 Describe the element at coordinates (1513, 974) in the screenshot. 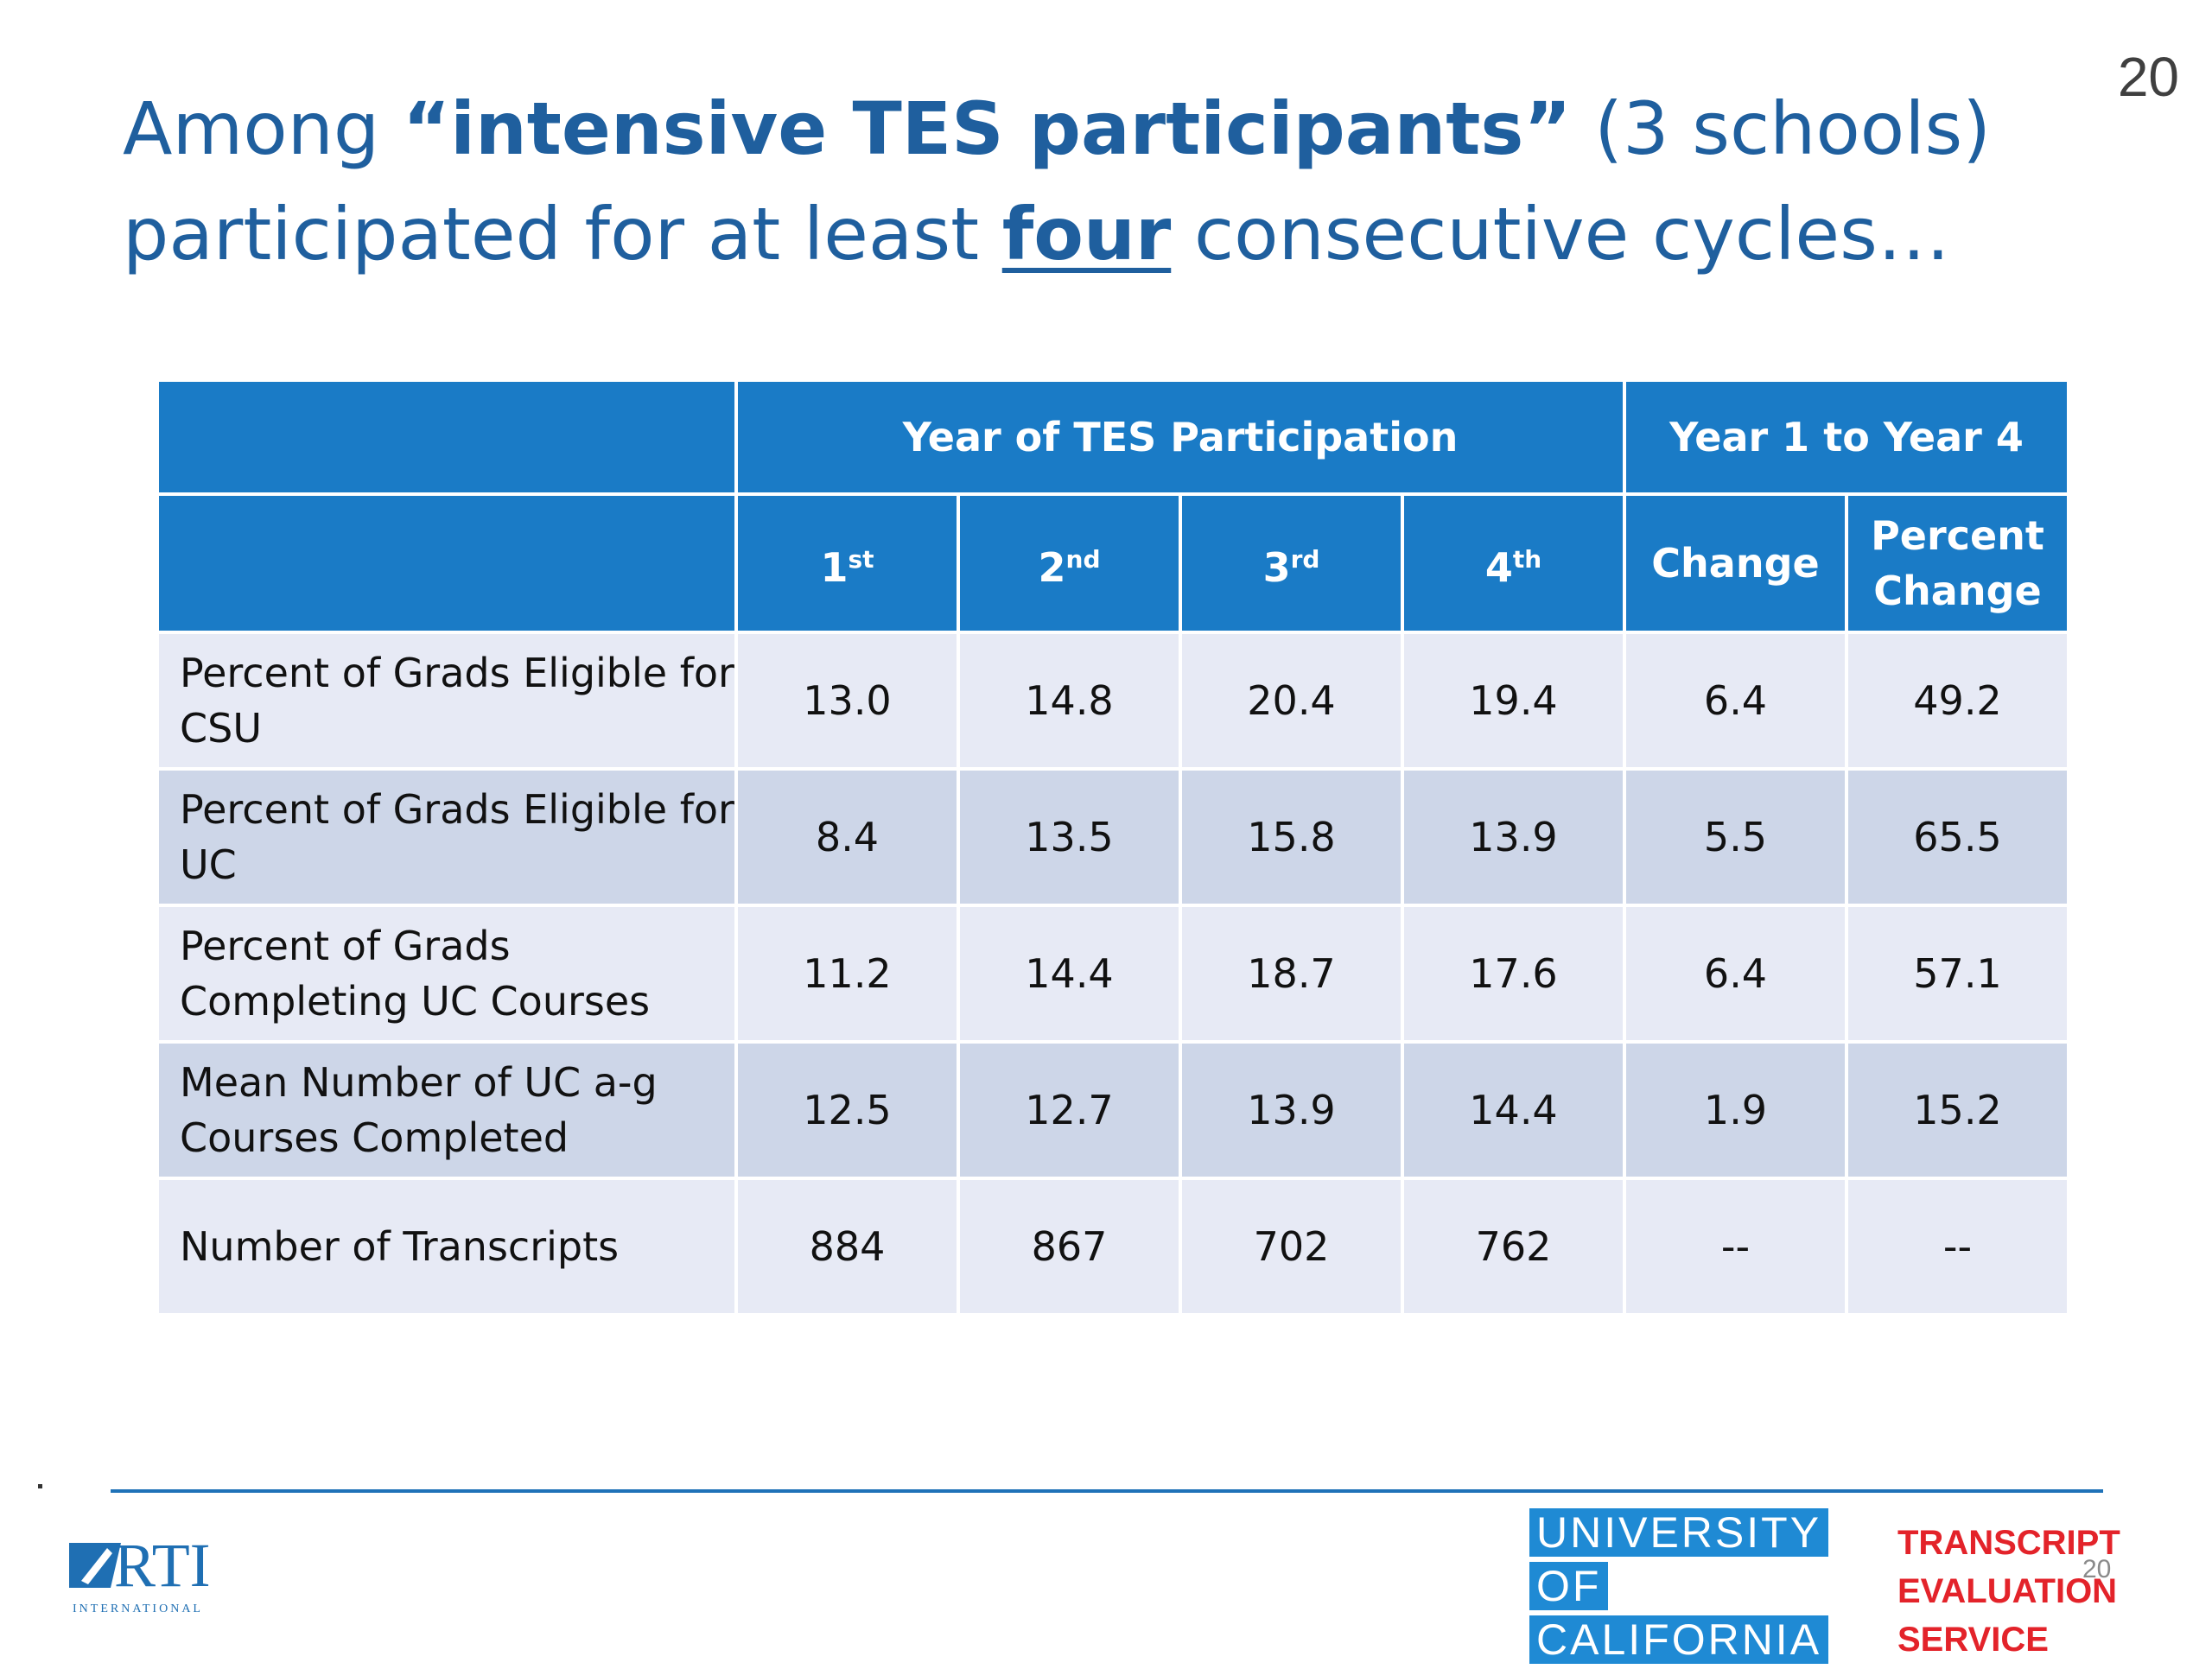

I see `cell-4th: 17.6` at that location.